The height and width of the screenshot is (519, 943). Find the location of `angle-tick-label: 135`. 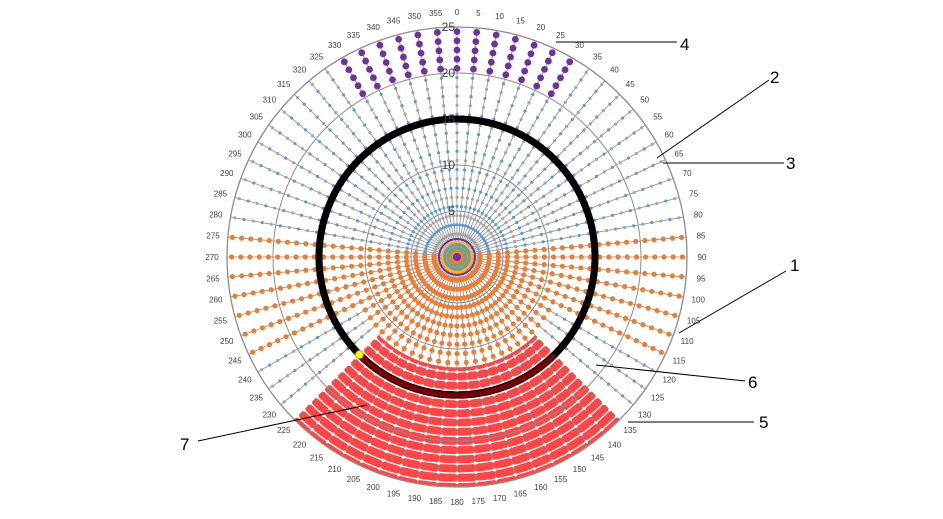

angle-tick-label: 135 is located at coordinates (631, 430).